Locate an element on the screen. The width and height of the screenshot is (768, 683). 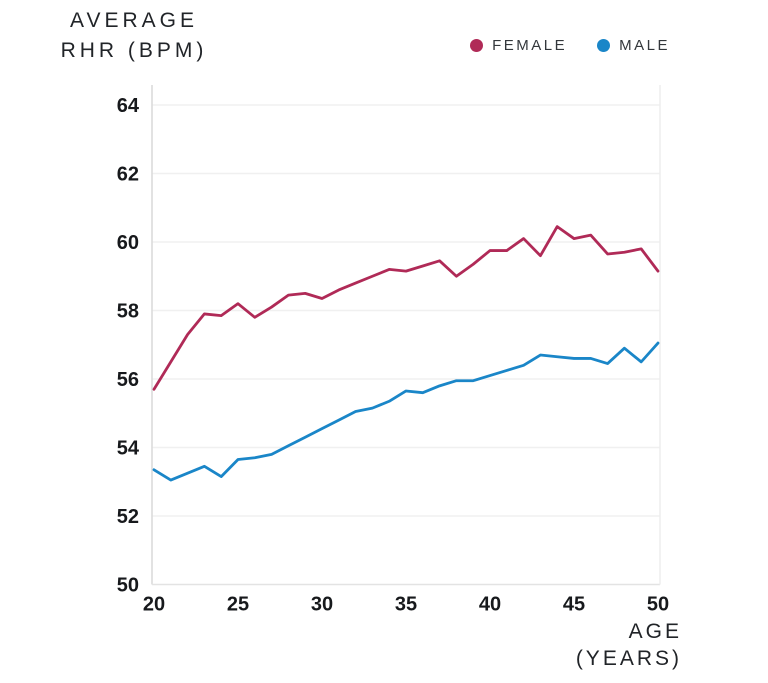
x-axis-title-line2: (YEARS) is located at coordinates (628, 658).